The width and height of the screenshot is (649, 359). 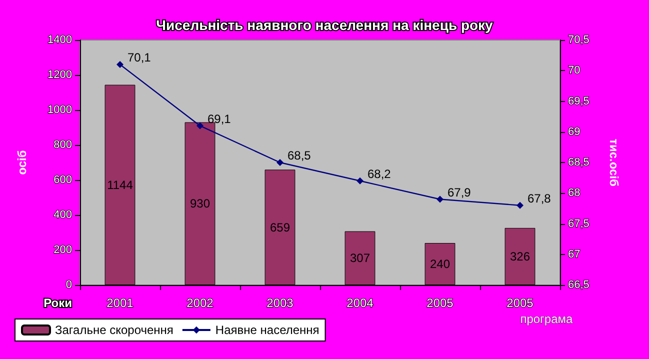 What do you see at coordinates (200, 203) in the screenshot?
I see `data-label: 930` at bounding box center [200, 203].